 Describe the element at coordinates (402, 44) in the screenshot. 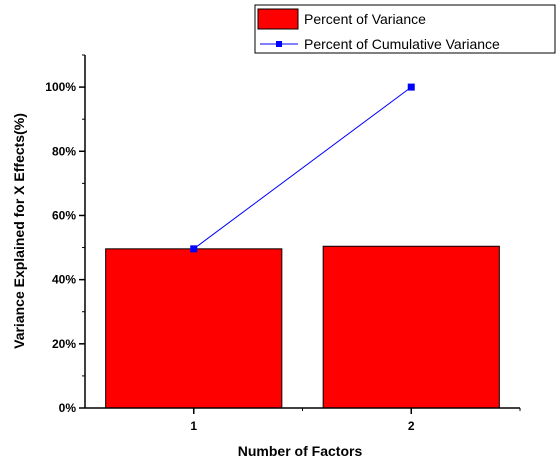

I see `legend-label-line: Percent of Cumulative Variance` at that location.